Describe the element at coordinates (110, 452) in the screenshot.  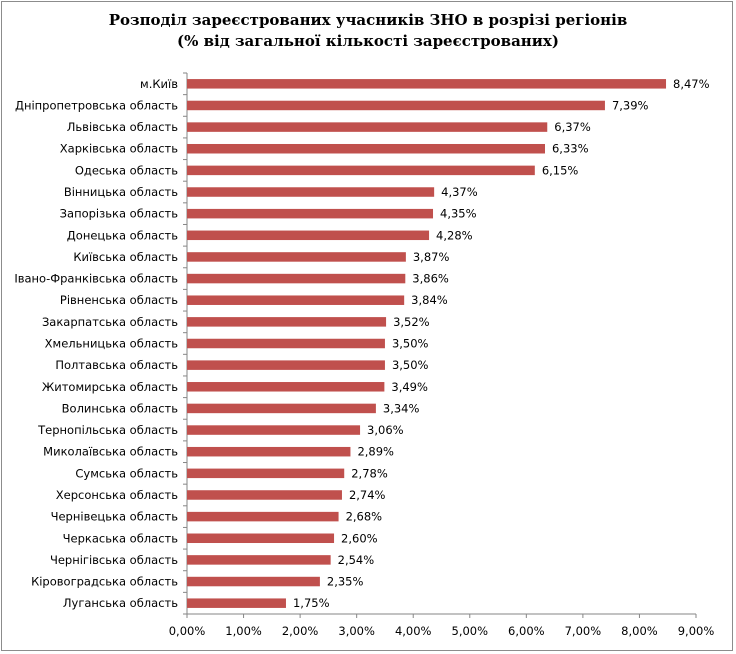
I see `category-label: Миколаївська область` at that location.